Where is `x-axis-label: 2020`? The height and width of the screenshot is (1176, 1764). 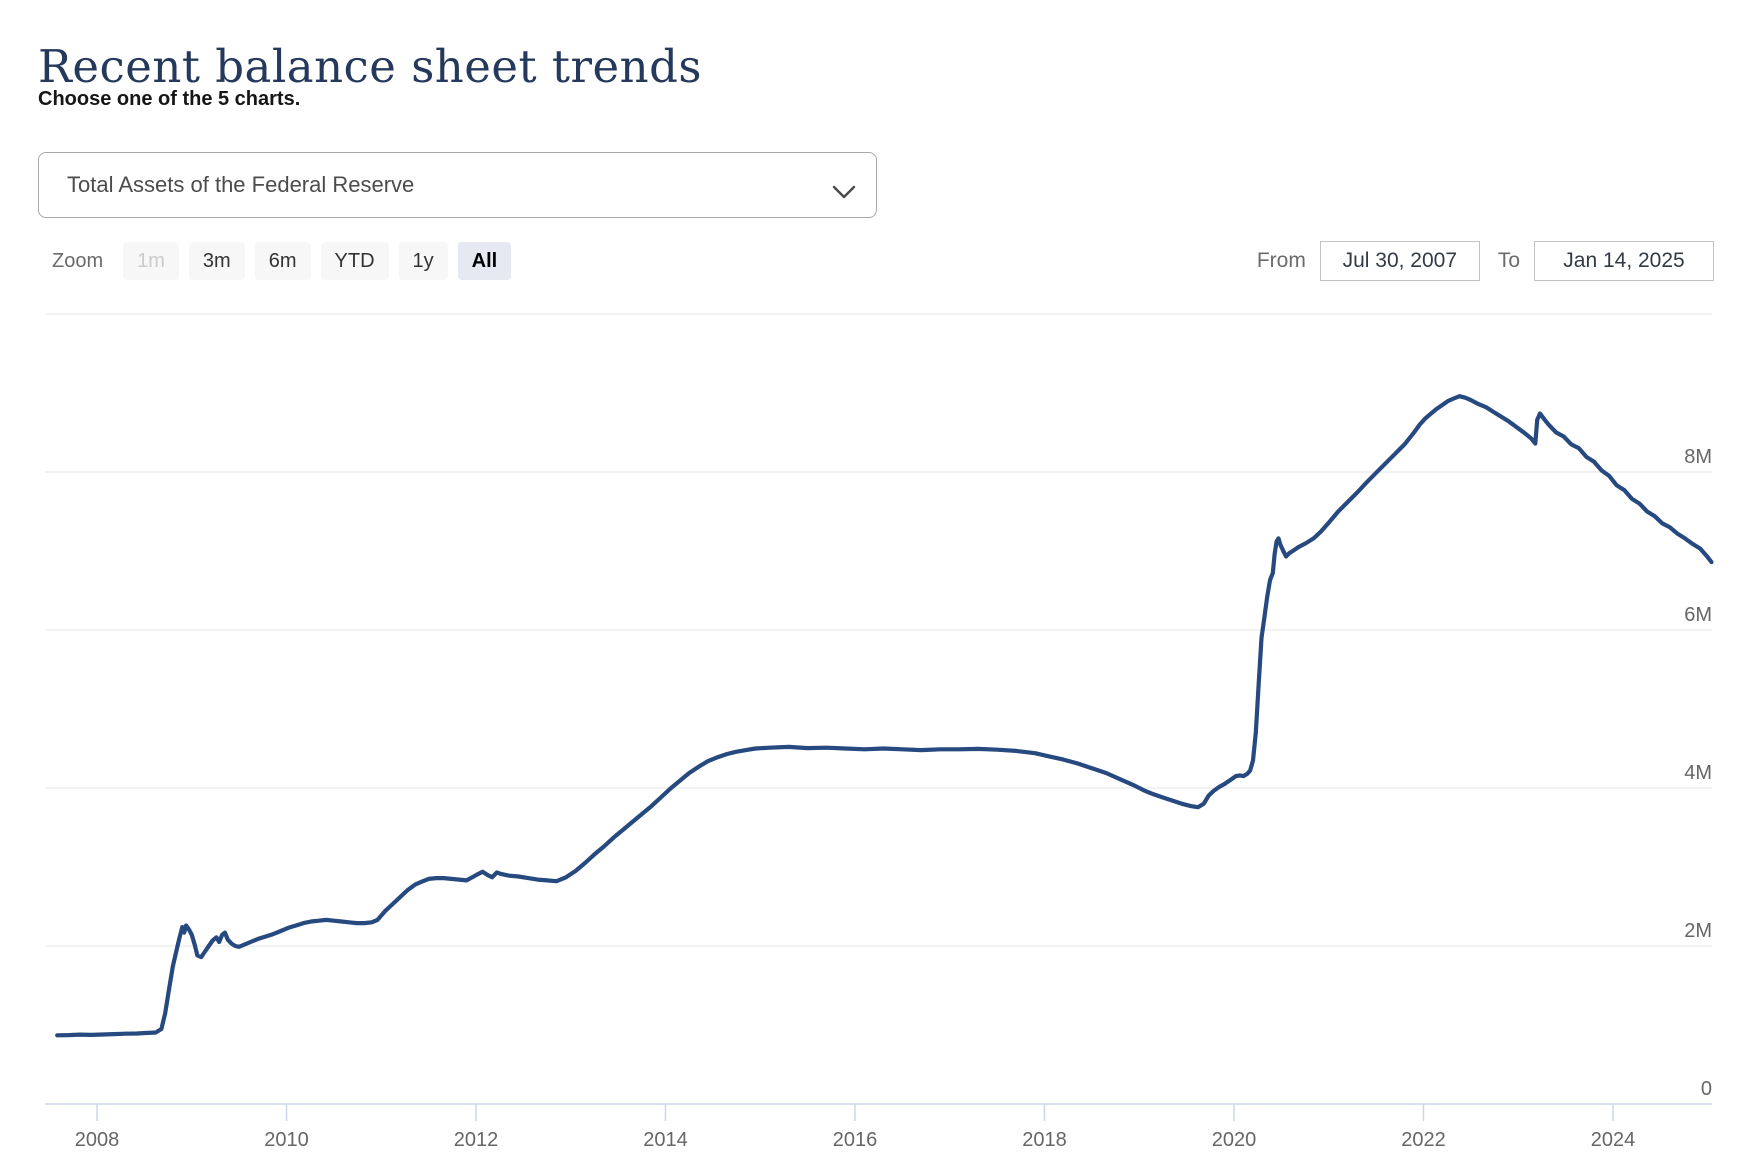
x-axis-label: 2020 is located at coordinates (1234, 1140).